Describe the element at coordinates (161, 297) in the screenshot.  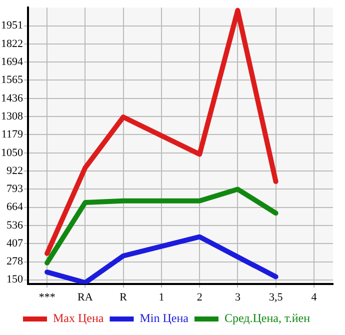
I see `x-tick-label: 1` at that location.